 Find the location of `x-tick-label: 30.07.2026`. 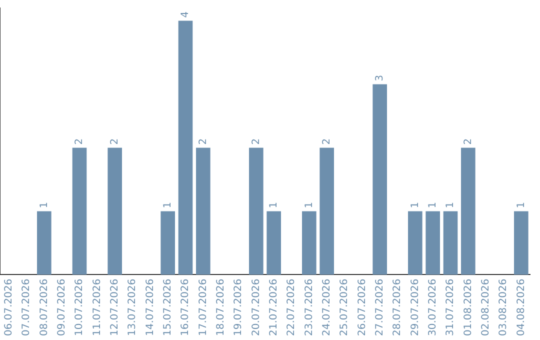

x-tick-label: 30.07.2026 is located at coordinates (432, 307).